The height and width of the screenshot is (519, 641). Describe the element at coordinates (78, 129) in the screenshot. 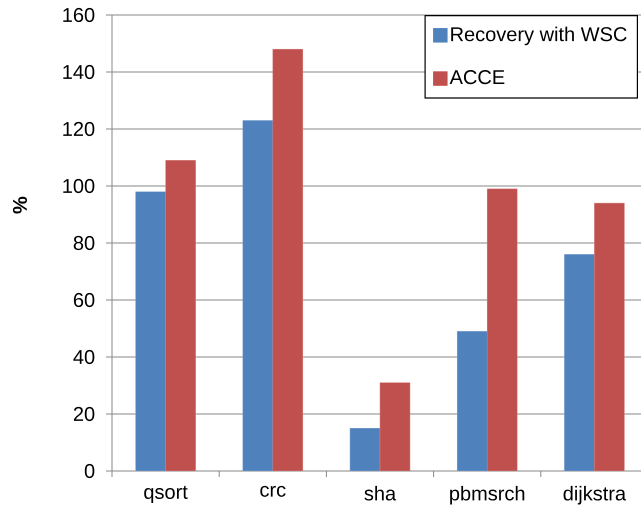

I see `y-tick-label: 120` at that location.